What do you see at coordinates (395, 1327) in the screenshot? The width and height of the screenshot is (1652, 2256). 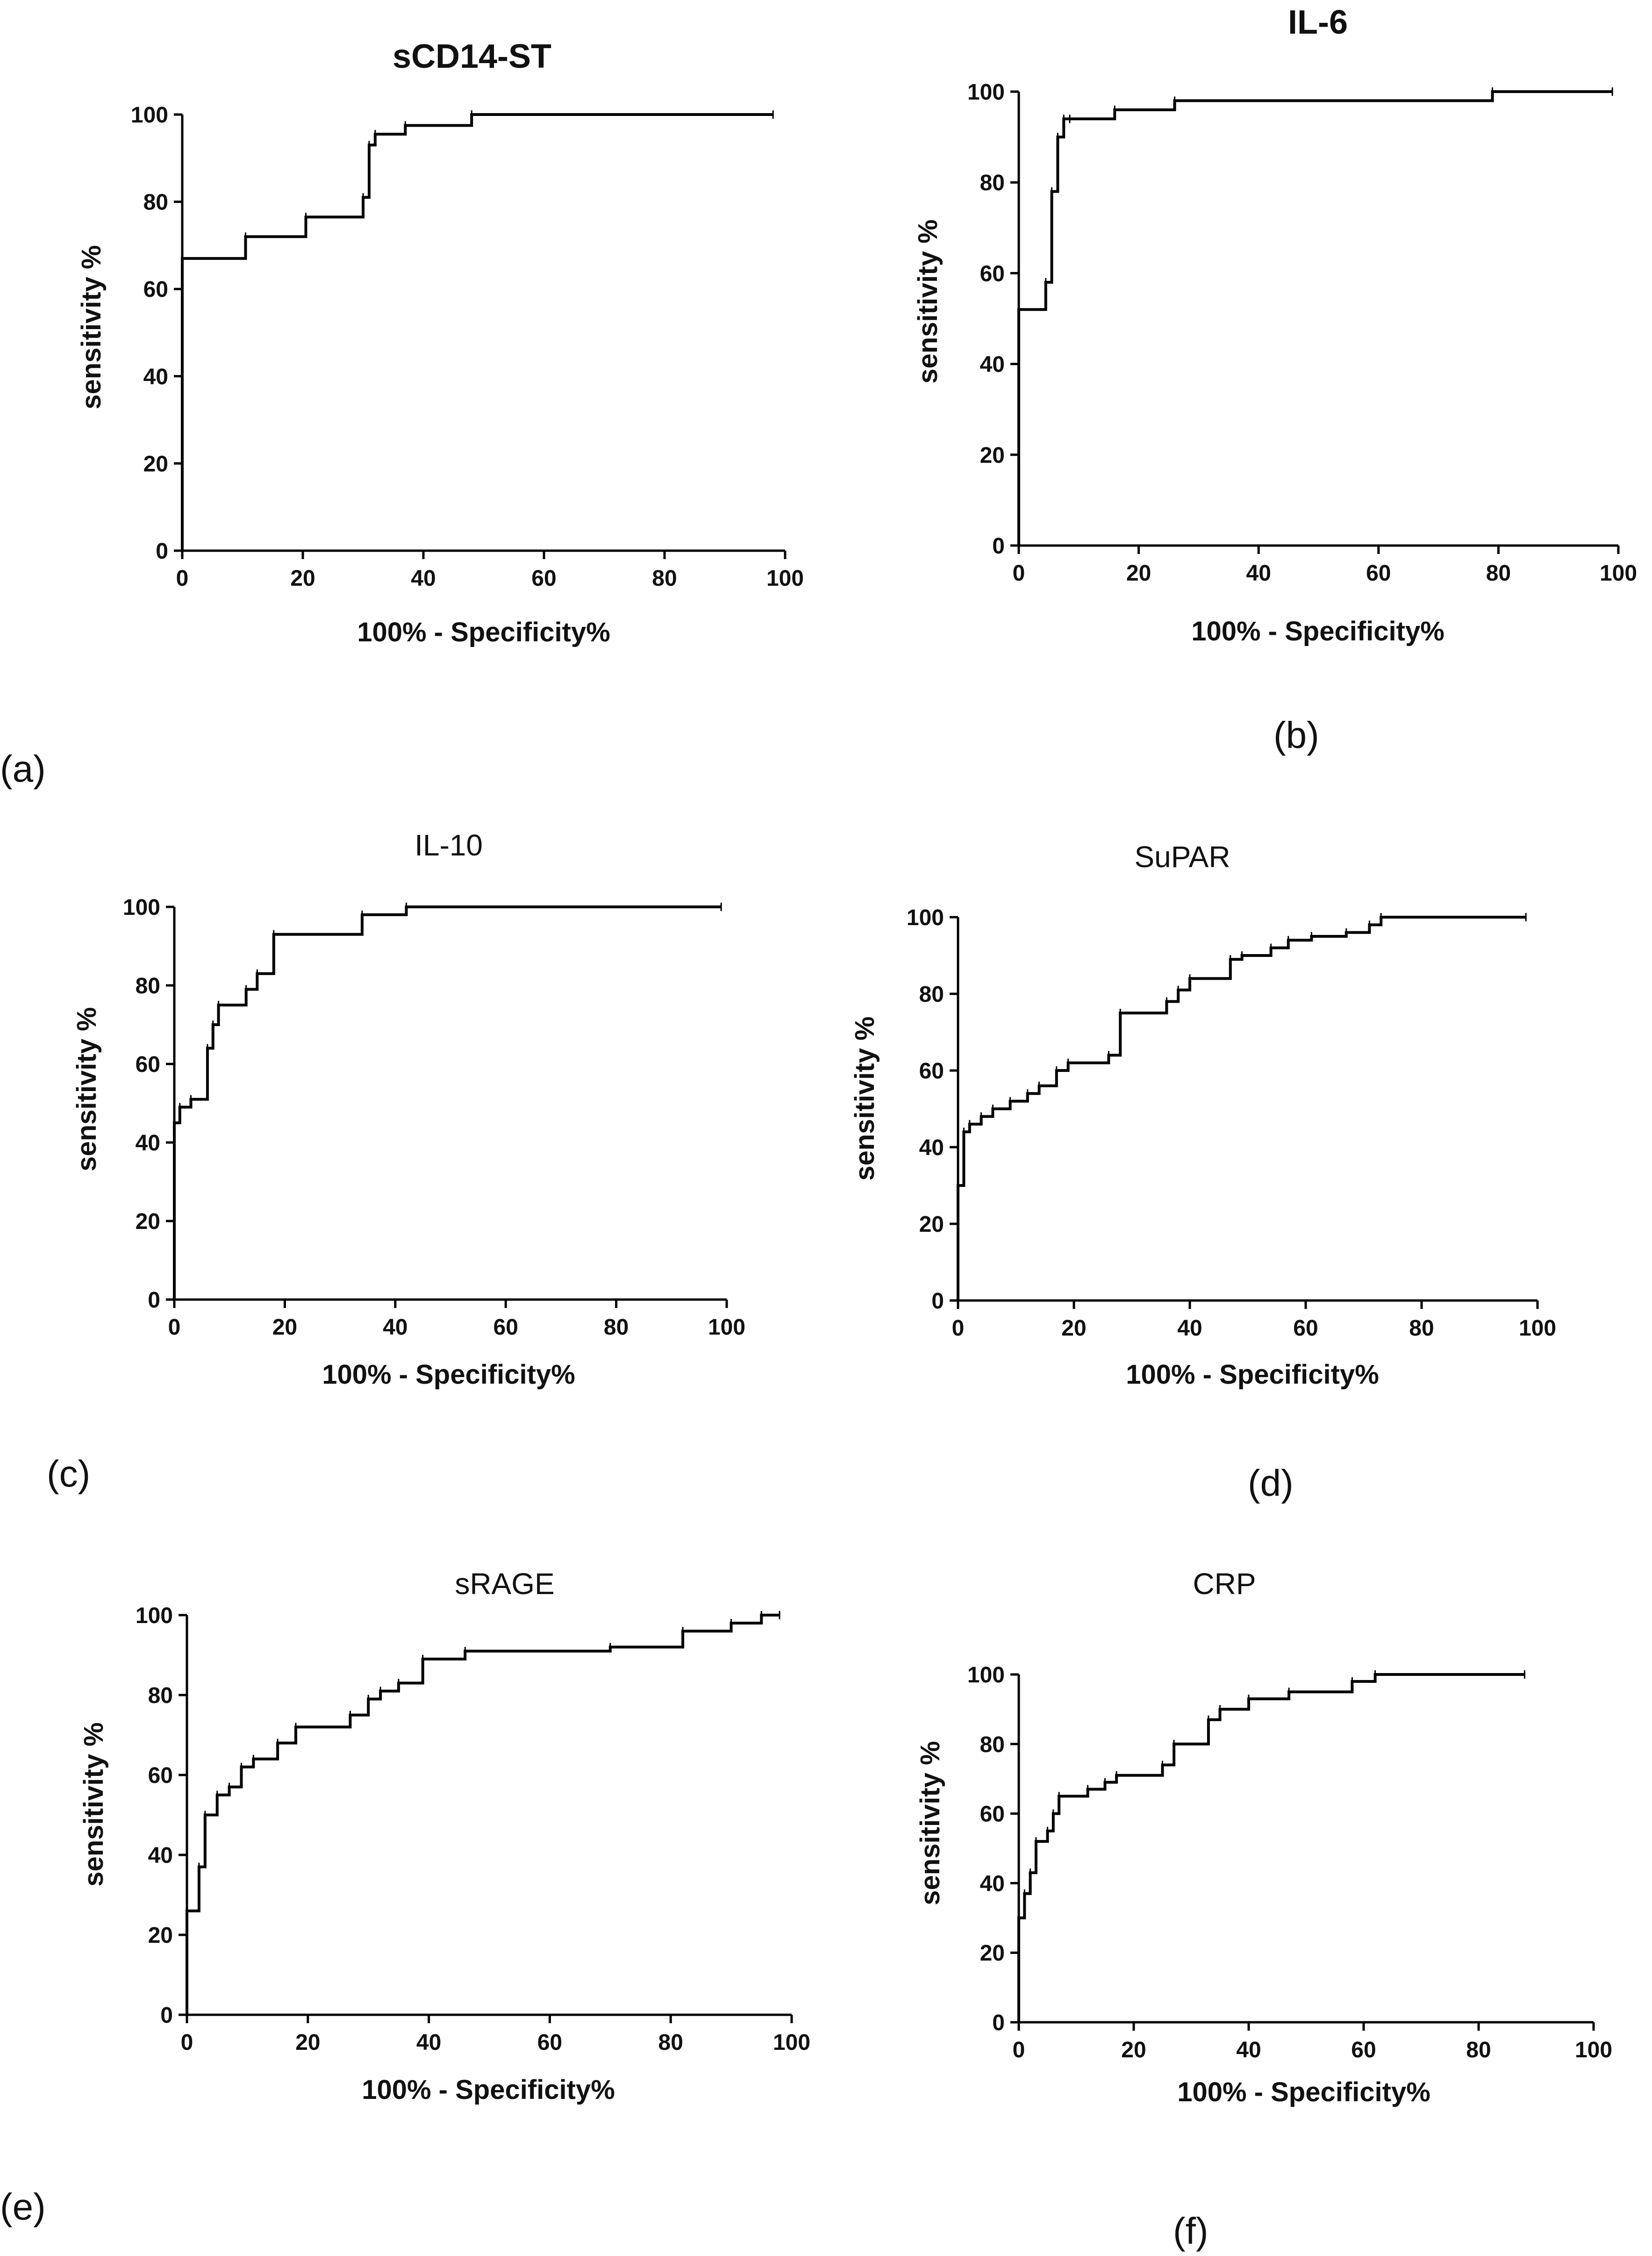 I see `x-tick-label-c-2: 40` at bounding box center [395, 1327].